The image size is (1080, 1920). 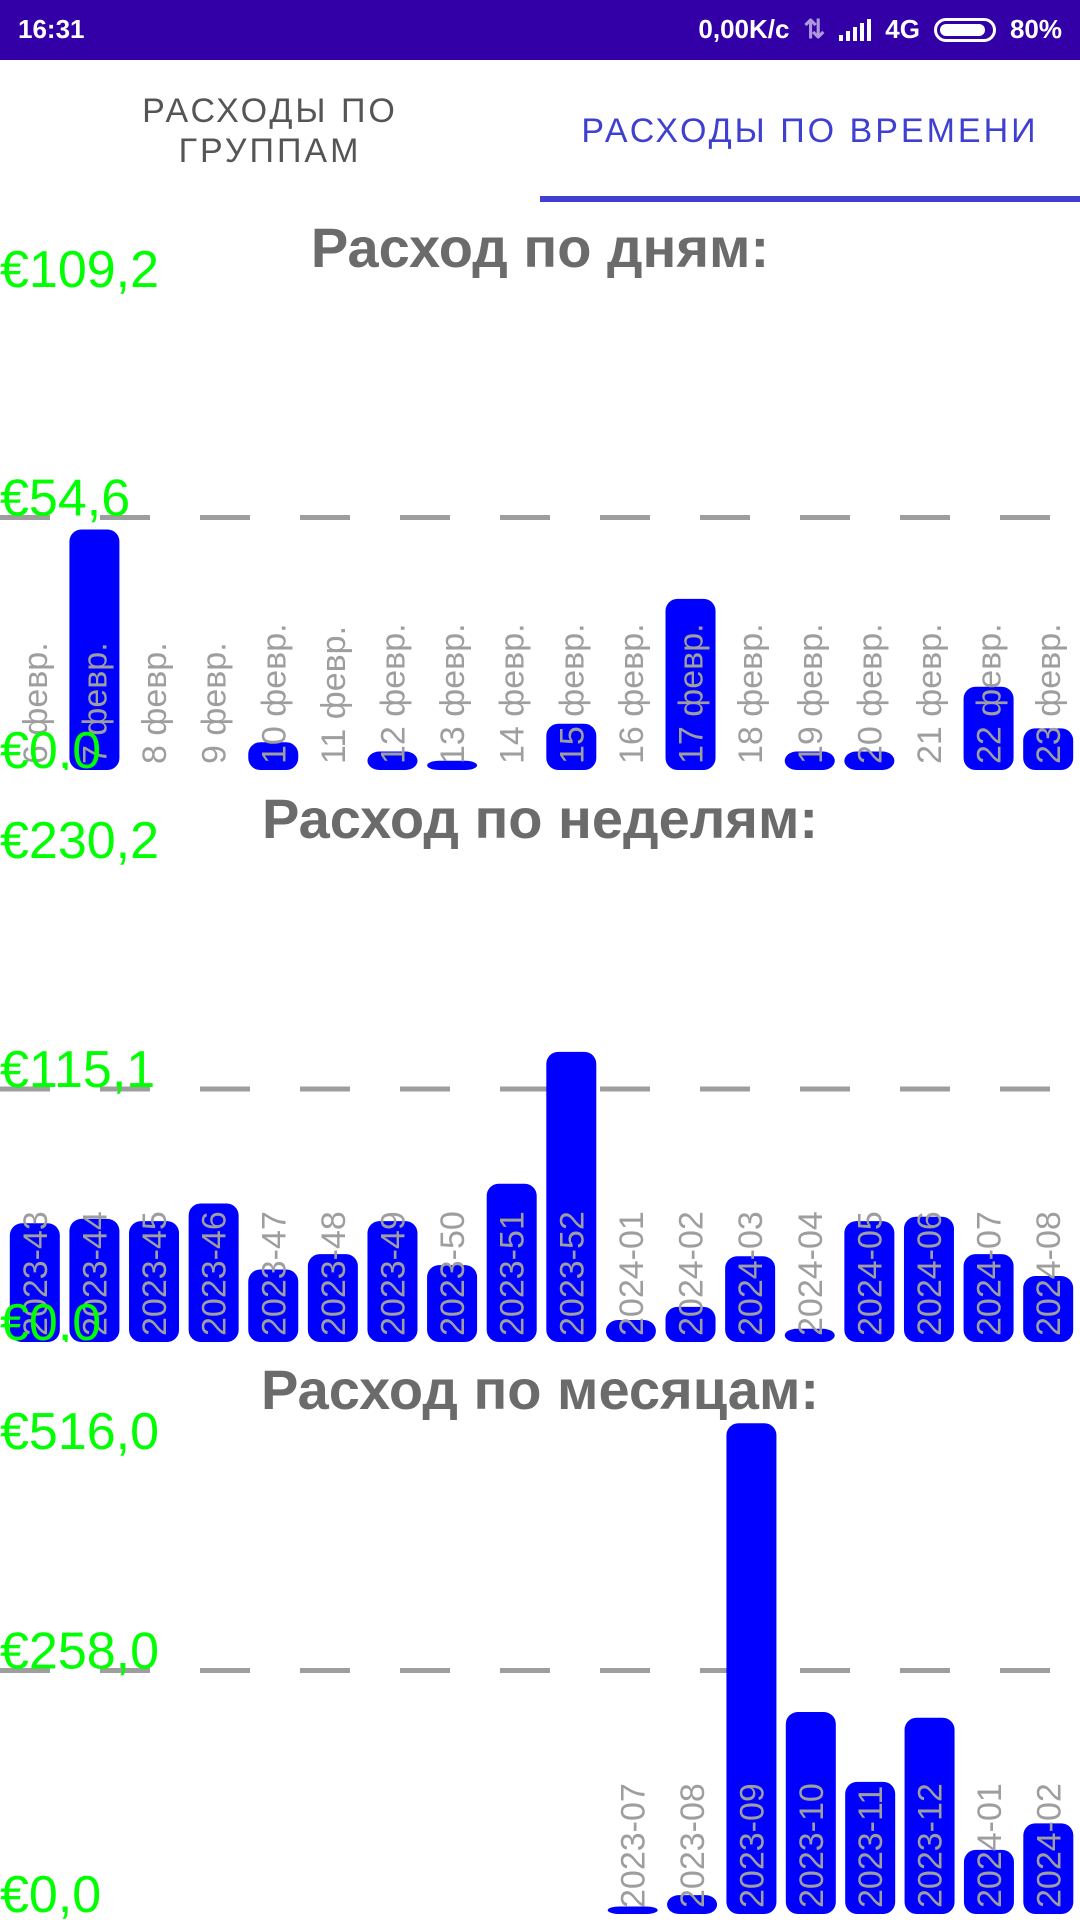 I want to click on x-tick-label: 2024-02, so click(x=1049, y=1845).